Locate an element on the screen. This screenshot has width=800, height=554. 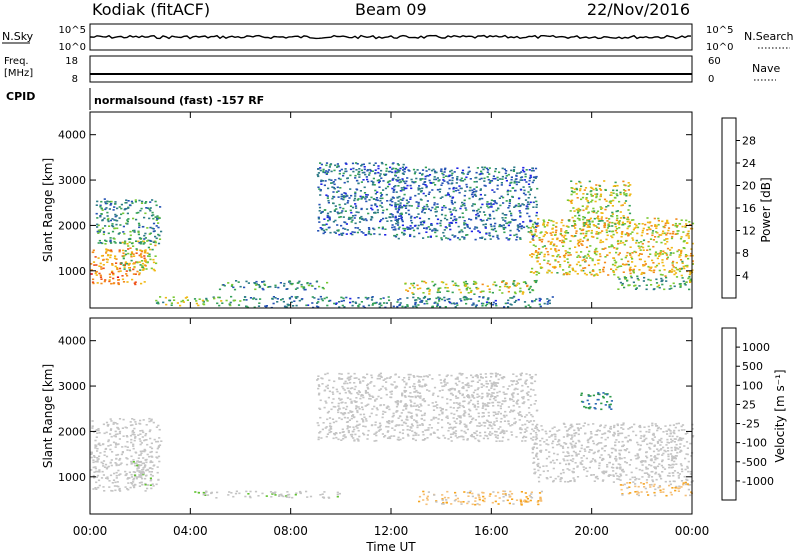
noise-tick-high-right: 10^5 is located at coordinates (719, 30).